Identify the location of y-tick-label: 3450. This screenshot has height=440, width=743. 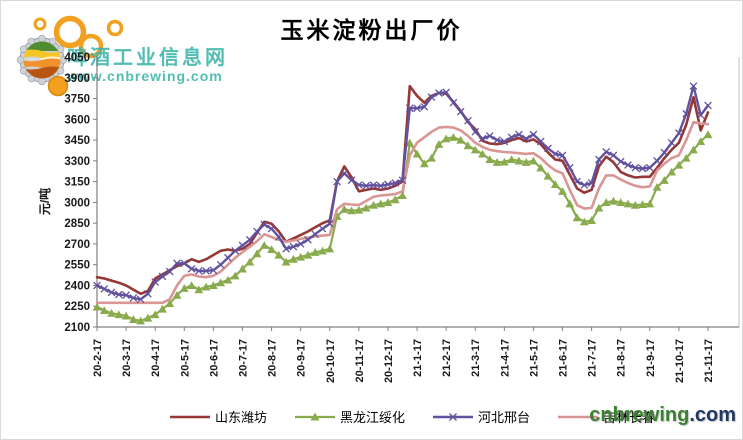
(77, 141).